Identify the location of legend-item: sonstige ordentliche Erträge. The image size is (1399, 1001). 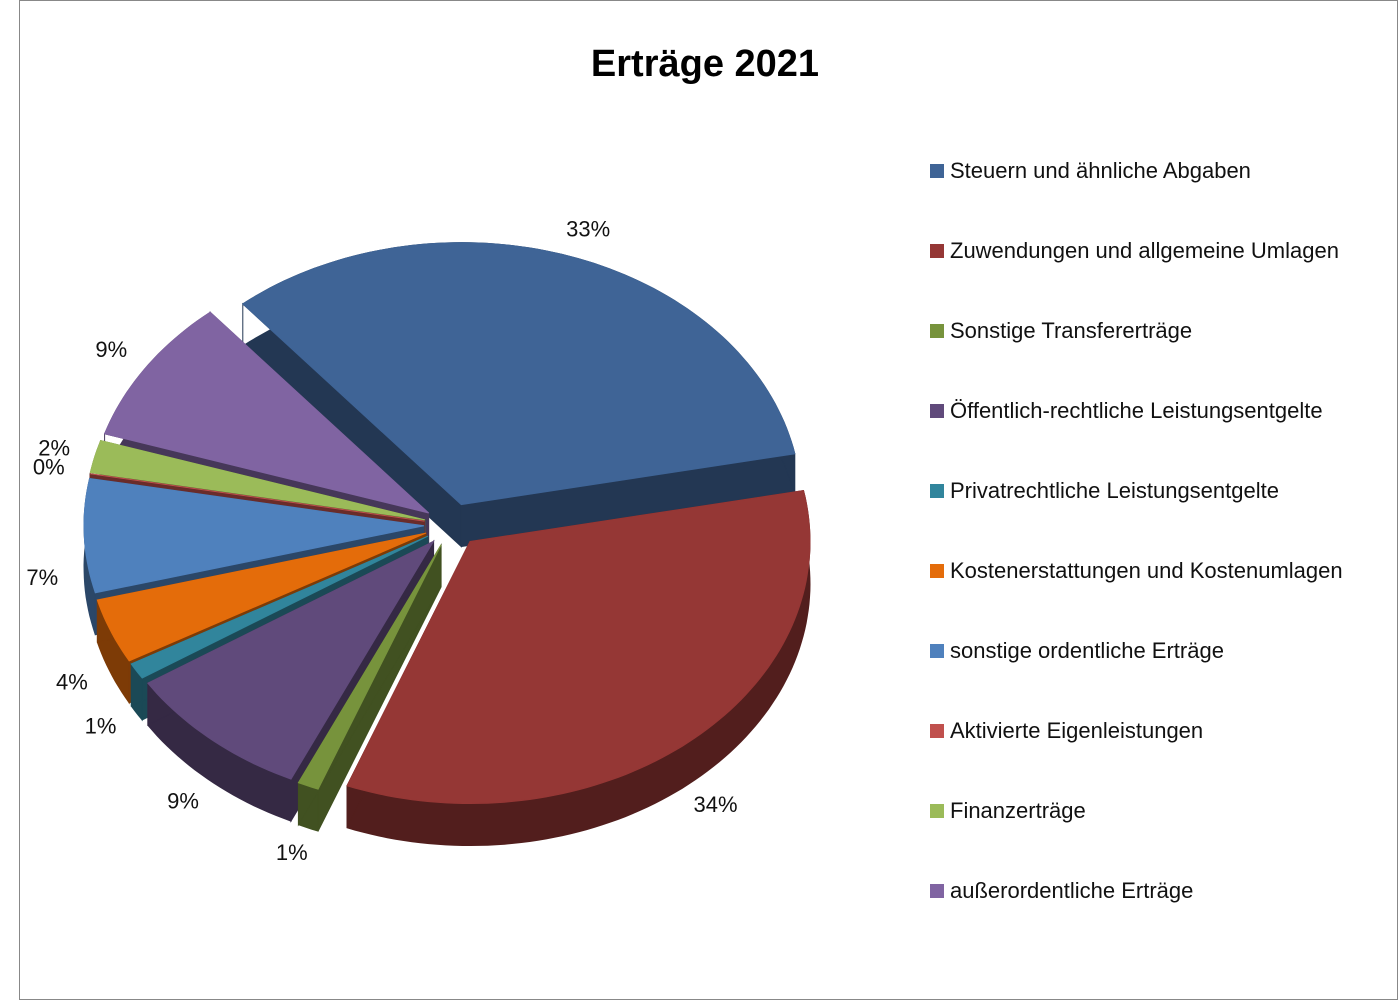
(1155, 675).